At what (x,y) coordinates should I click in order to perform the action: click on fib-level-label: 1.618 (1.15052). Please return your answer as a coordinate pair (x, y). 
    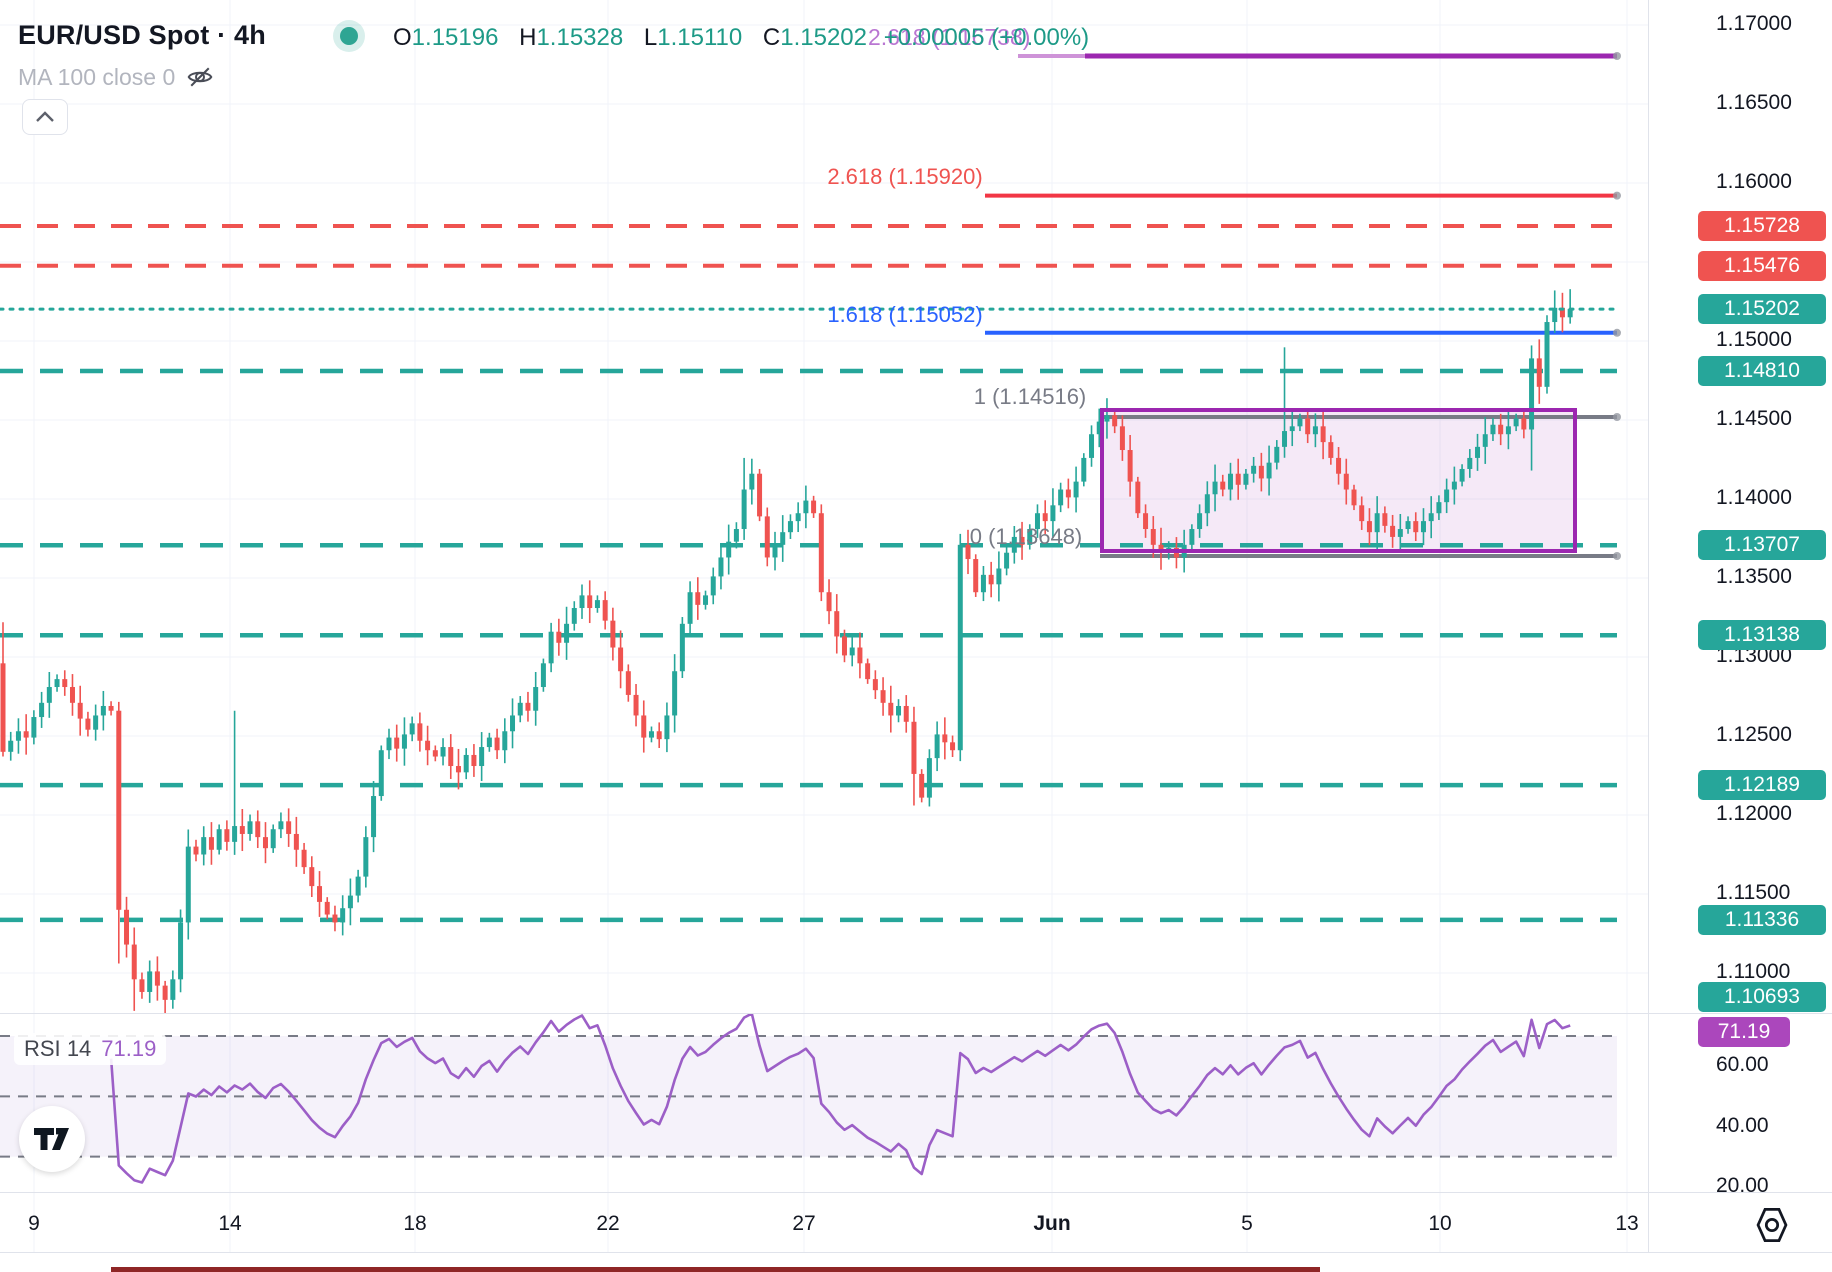
    Looking at the image, I should click on (905, 314).